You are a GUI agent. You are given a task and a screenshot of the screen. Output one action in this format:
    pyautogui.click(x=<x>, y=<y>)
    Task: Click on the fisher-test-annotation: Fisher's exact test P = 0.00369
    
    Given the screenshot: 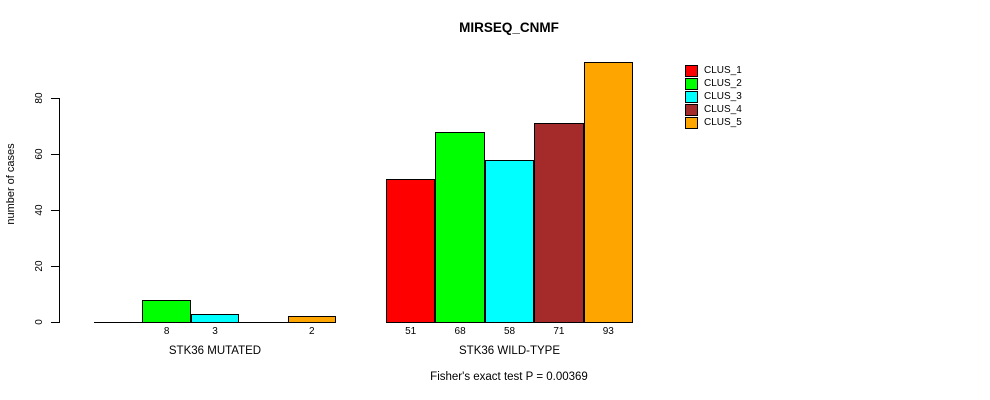 What is the action you would take?
    pyautogui.click(x=509, y=377)
    